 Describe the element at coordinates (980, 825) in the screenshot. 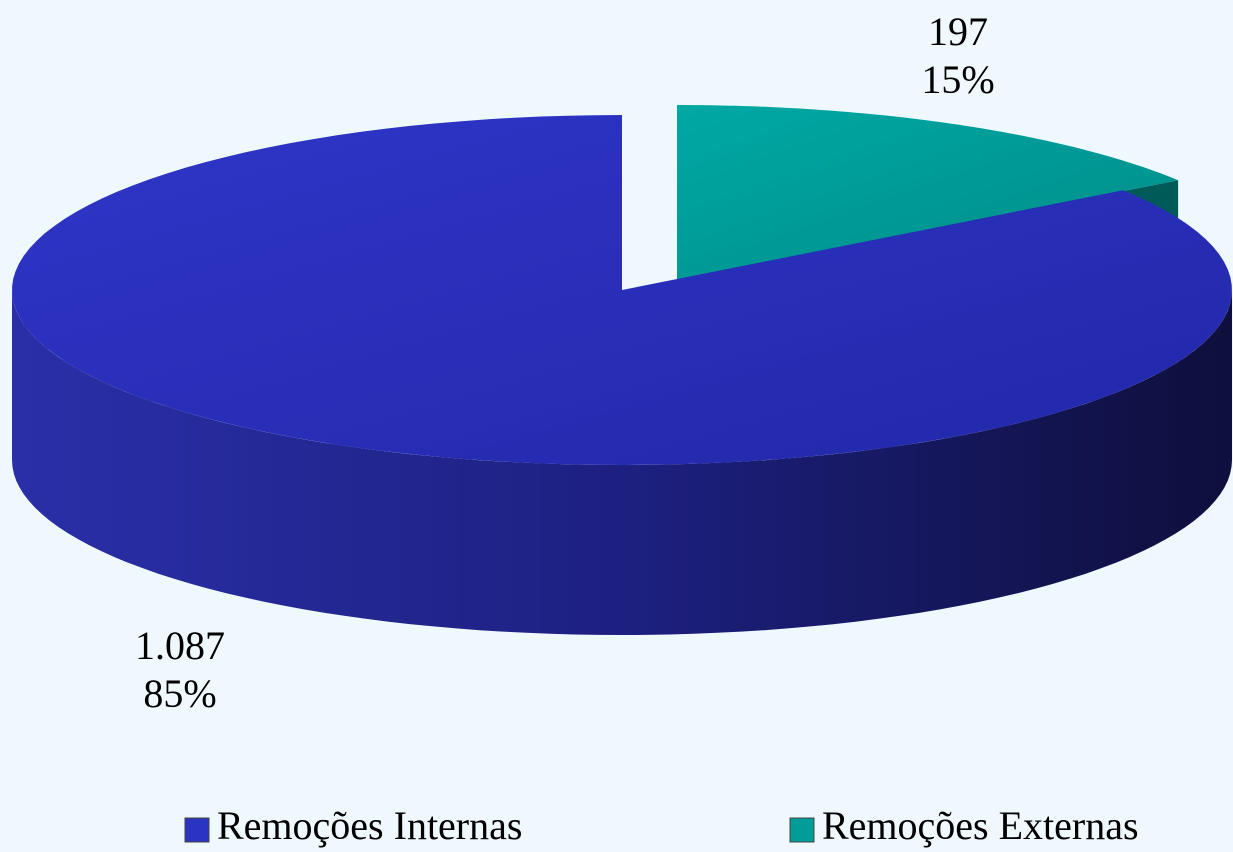

I see `legend-label: Remoções Externas` at that location.